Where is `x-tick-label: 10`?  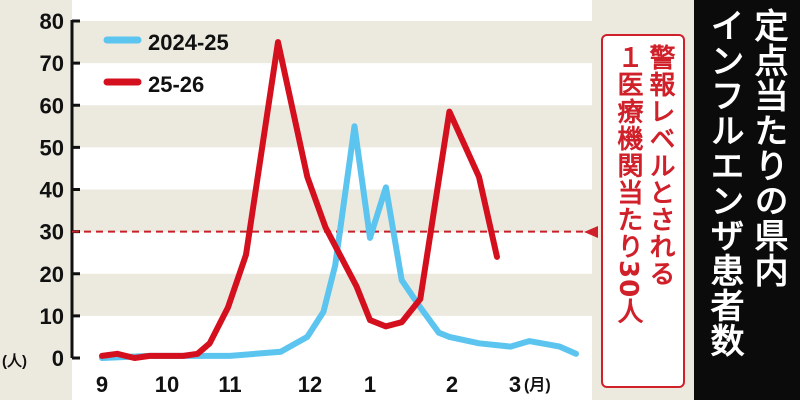
x-tick-label: 10 is located at coordinates (167, 384).